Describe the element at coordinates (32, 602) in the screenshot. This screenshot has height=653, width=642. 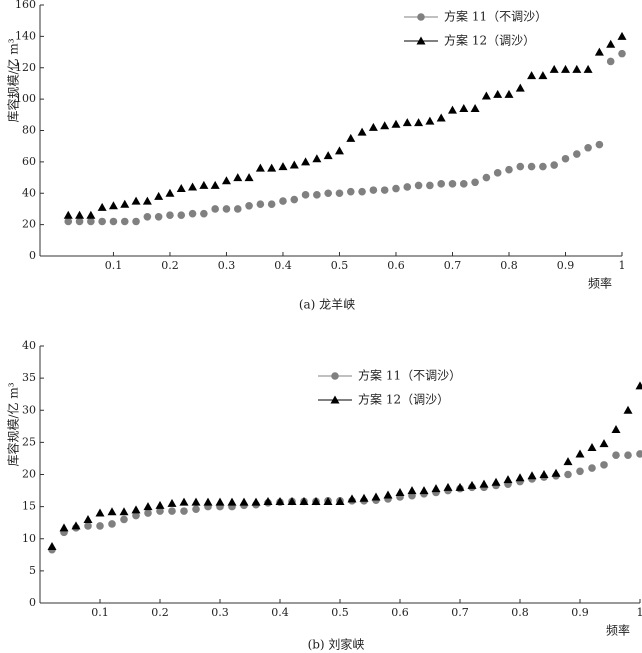
I see `y-tick-label: 0` at that location.